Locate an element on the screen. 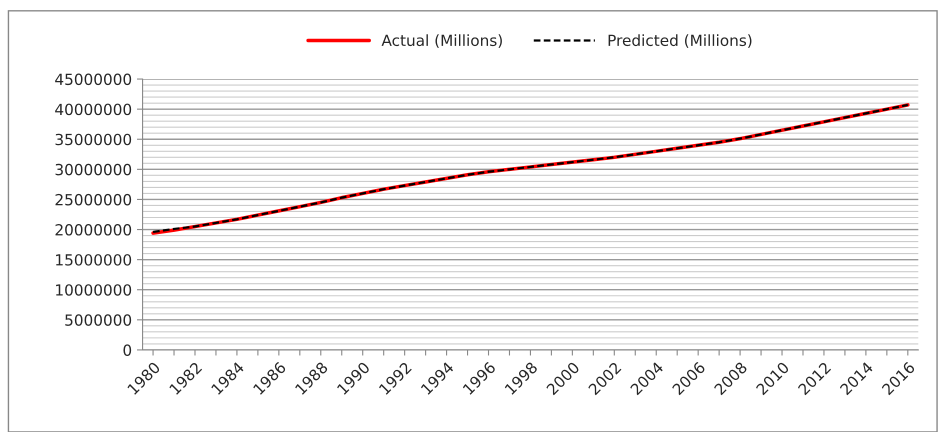 This screenshot has width=938, height=432. y-tick-label: 5000000 is located at coordinates (98, 320).